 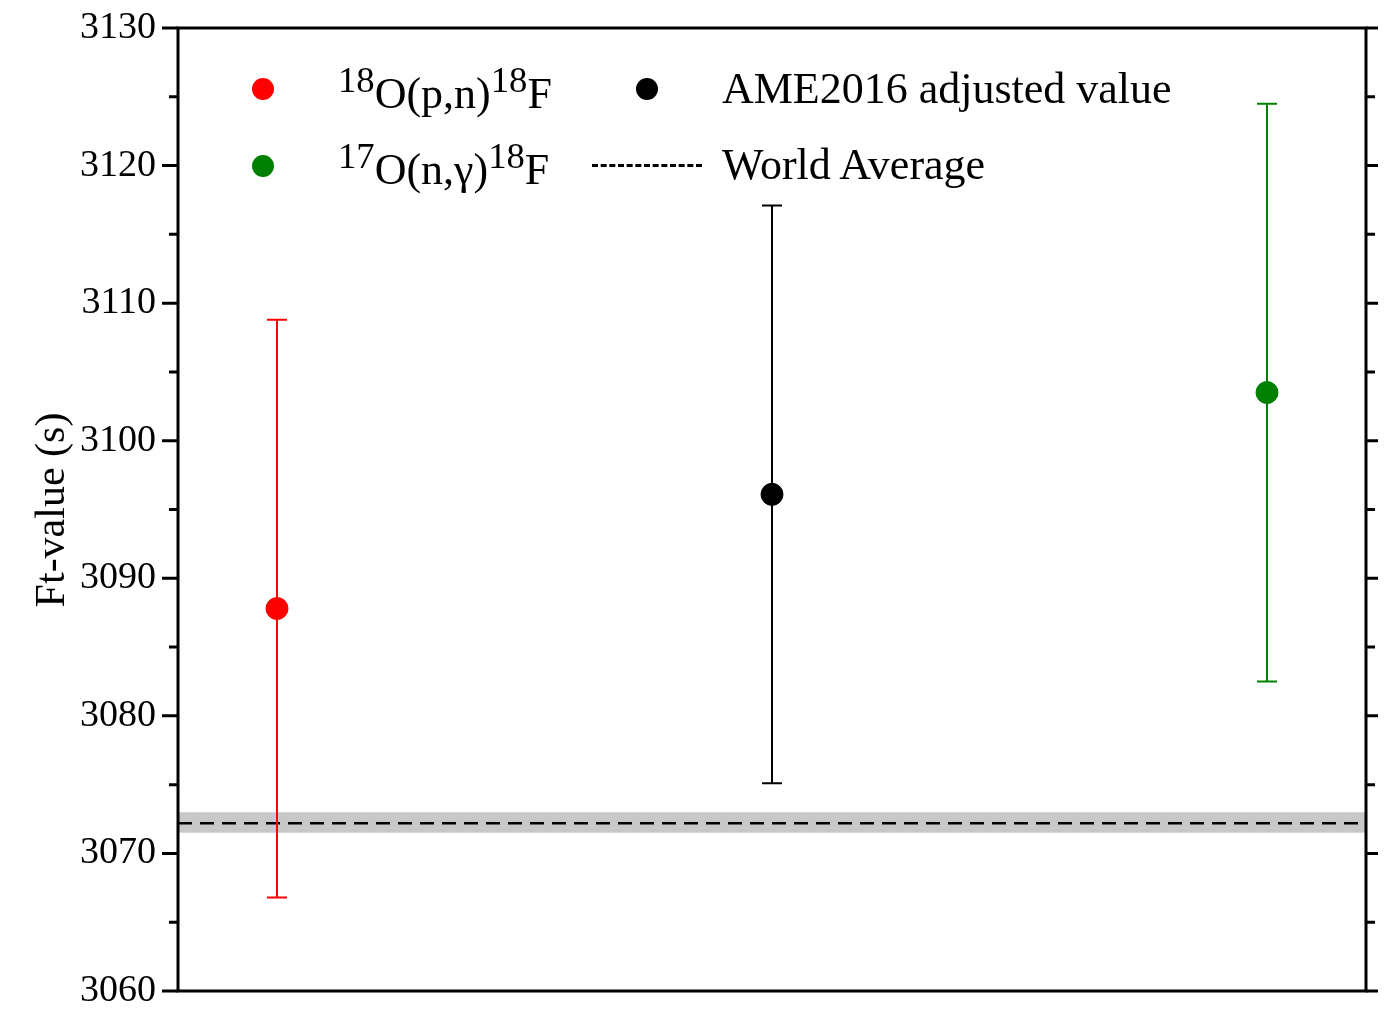 I want to click on legend-label: $^{17}$O(n,γ)$^{18}$F, so click(x=444, y=165).